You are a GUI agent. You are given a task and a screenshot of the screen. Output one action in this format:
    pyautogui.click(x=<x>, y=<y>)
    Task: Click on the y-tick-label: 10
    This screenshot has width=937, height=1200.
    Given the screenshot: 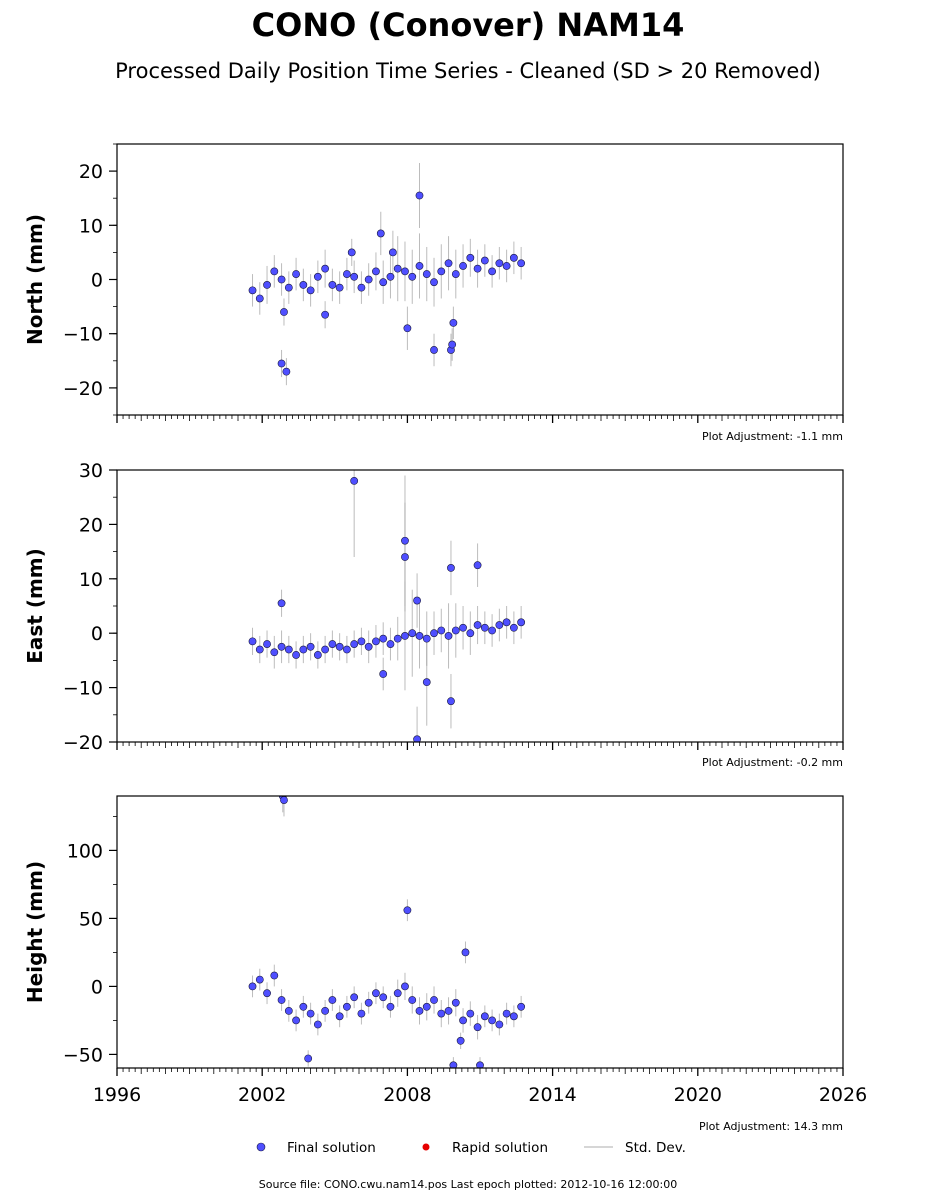 What is the action you would take?
    pyautogui.click(x=91, y=580)
    